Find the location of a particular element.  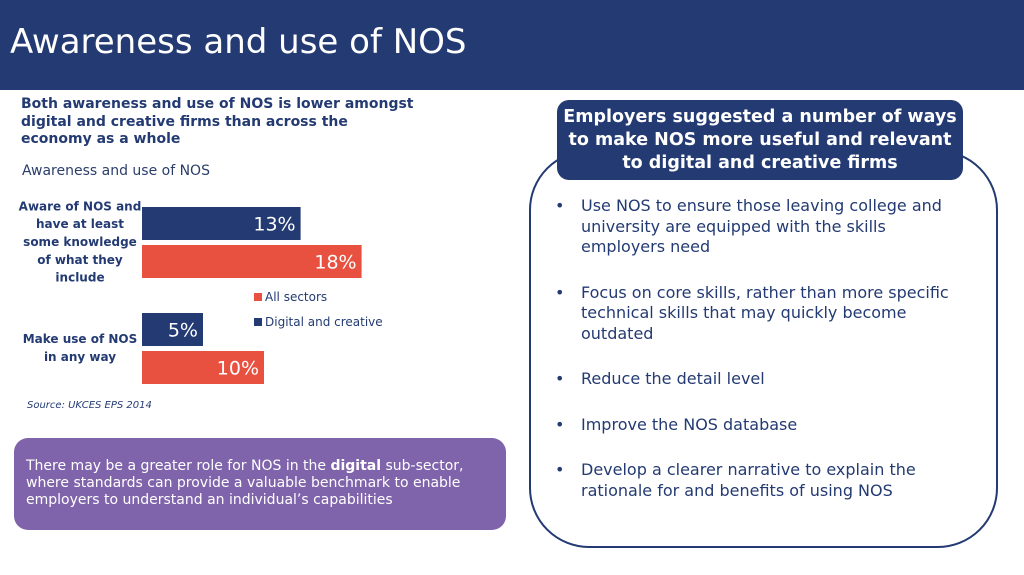

list-item-text: Reduce the detail level is located at coordinates (673, 378).